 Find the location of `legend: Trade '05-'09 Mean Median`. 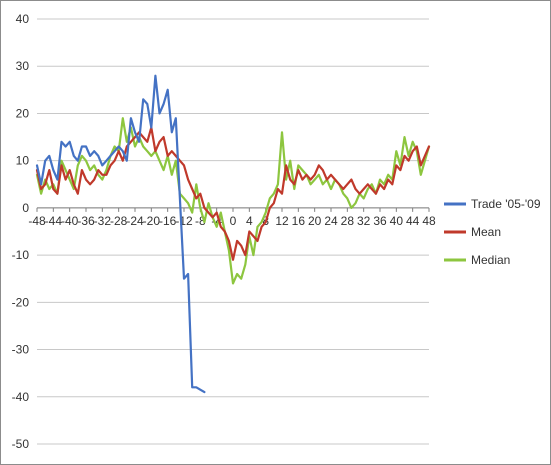

legend: Trade '05-'09 Mean Median is located at coordinates (492, 232).